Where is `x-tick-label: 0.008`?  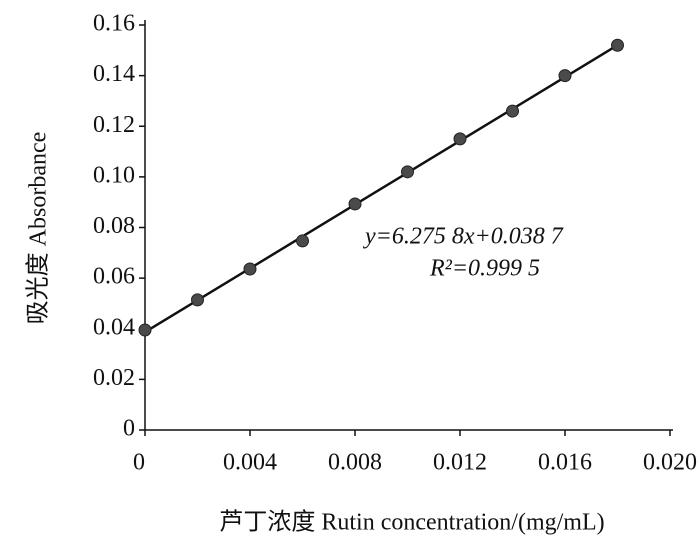 x-tick-label: 0.008 is located at coordinates (355, 463).